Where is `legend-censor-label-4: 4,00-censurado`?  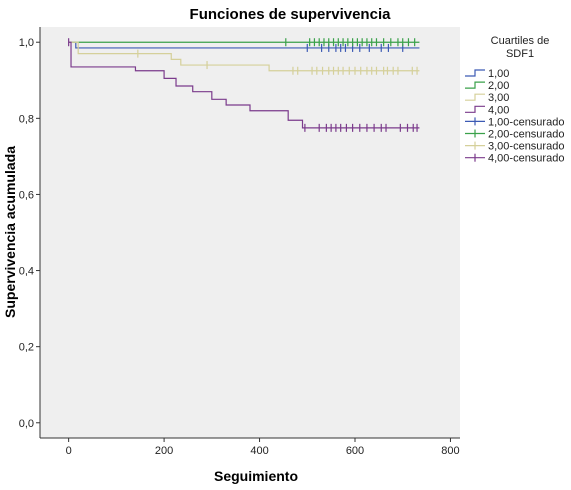 legend-censor-label-4: 4,00-censurado is located at coordinates (526, 159).